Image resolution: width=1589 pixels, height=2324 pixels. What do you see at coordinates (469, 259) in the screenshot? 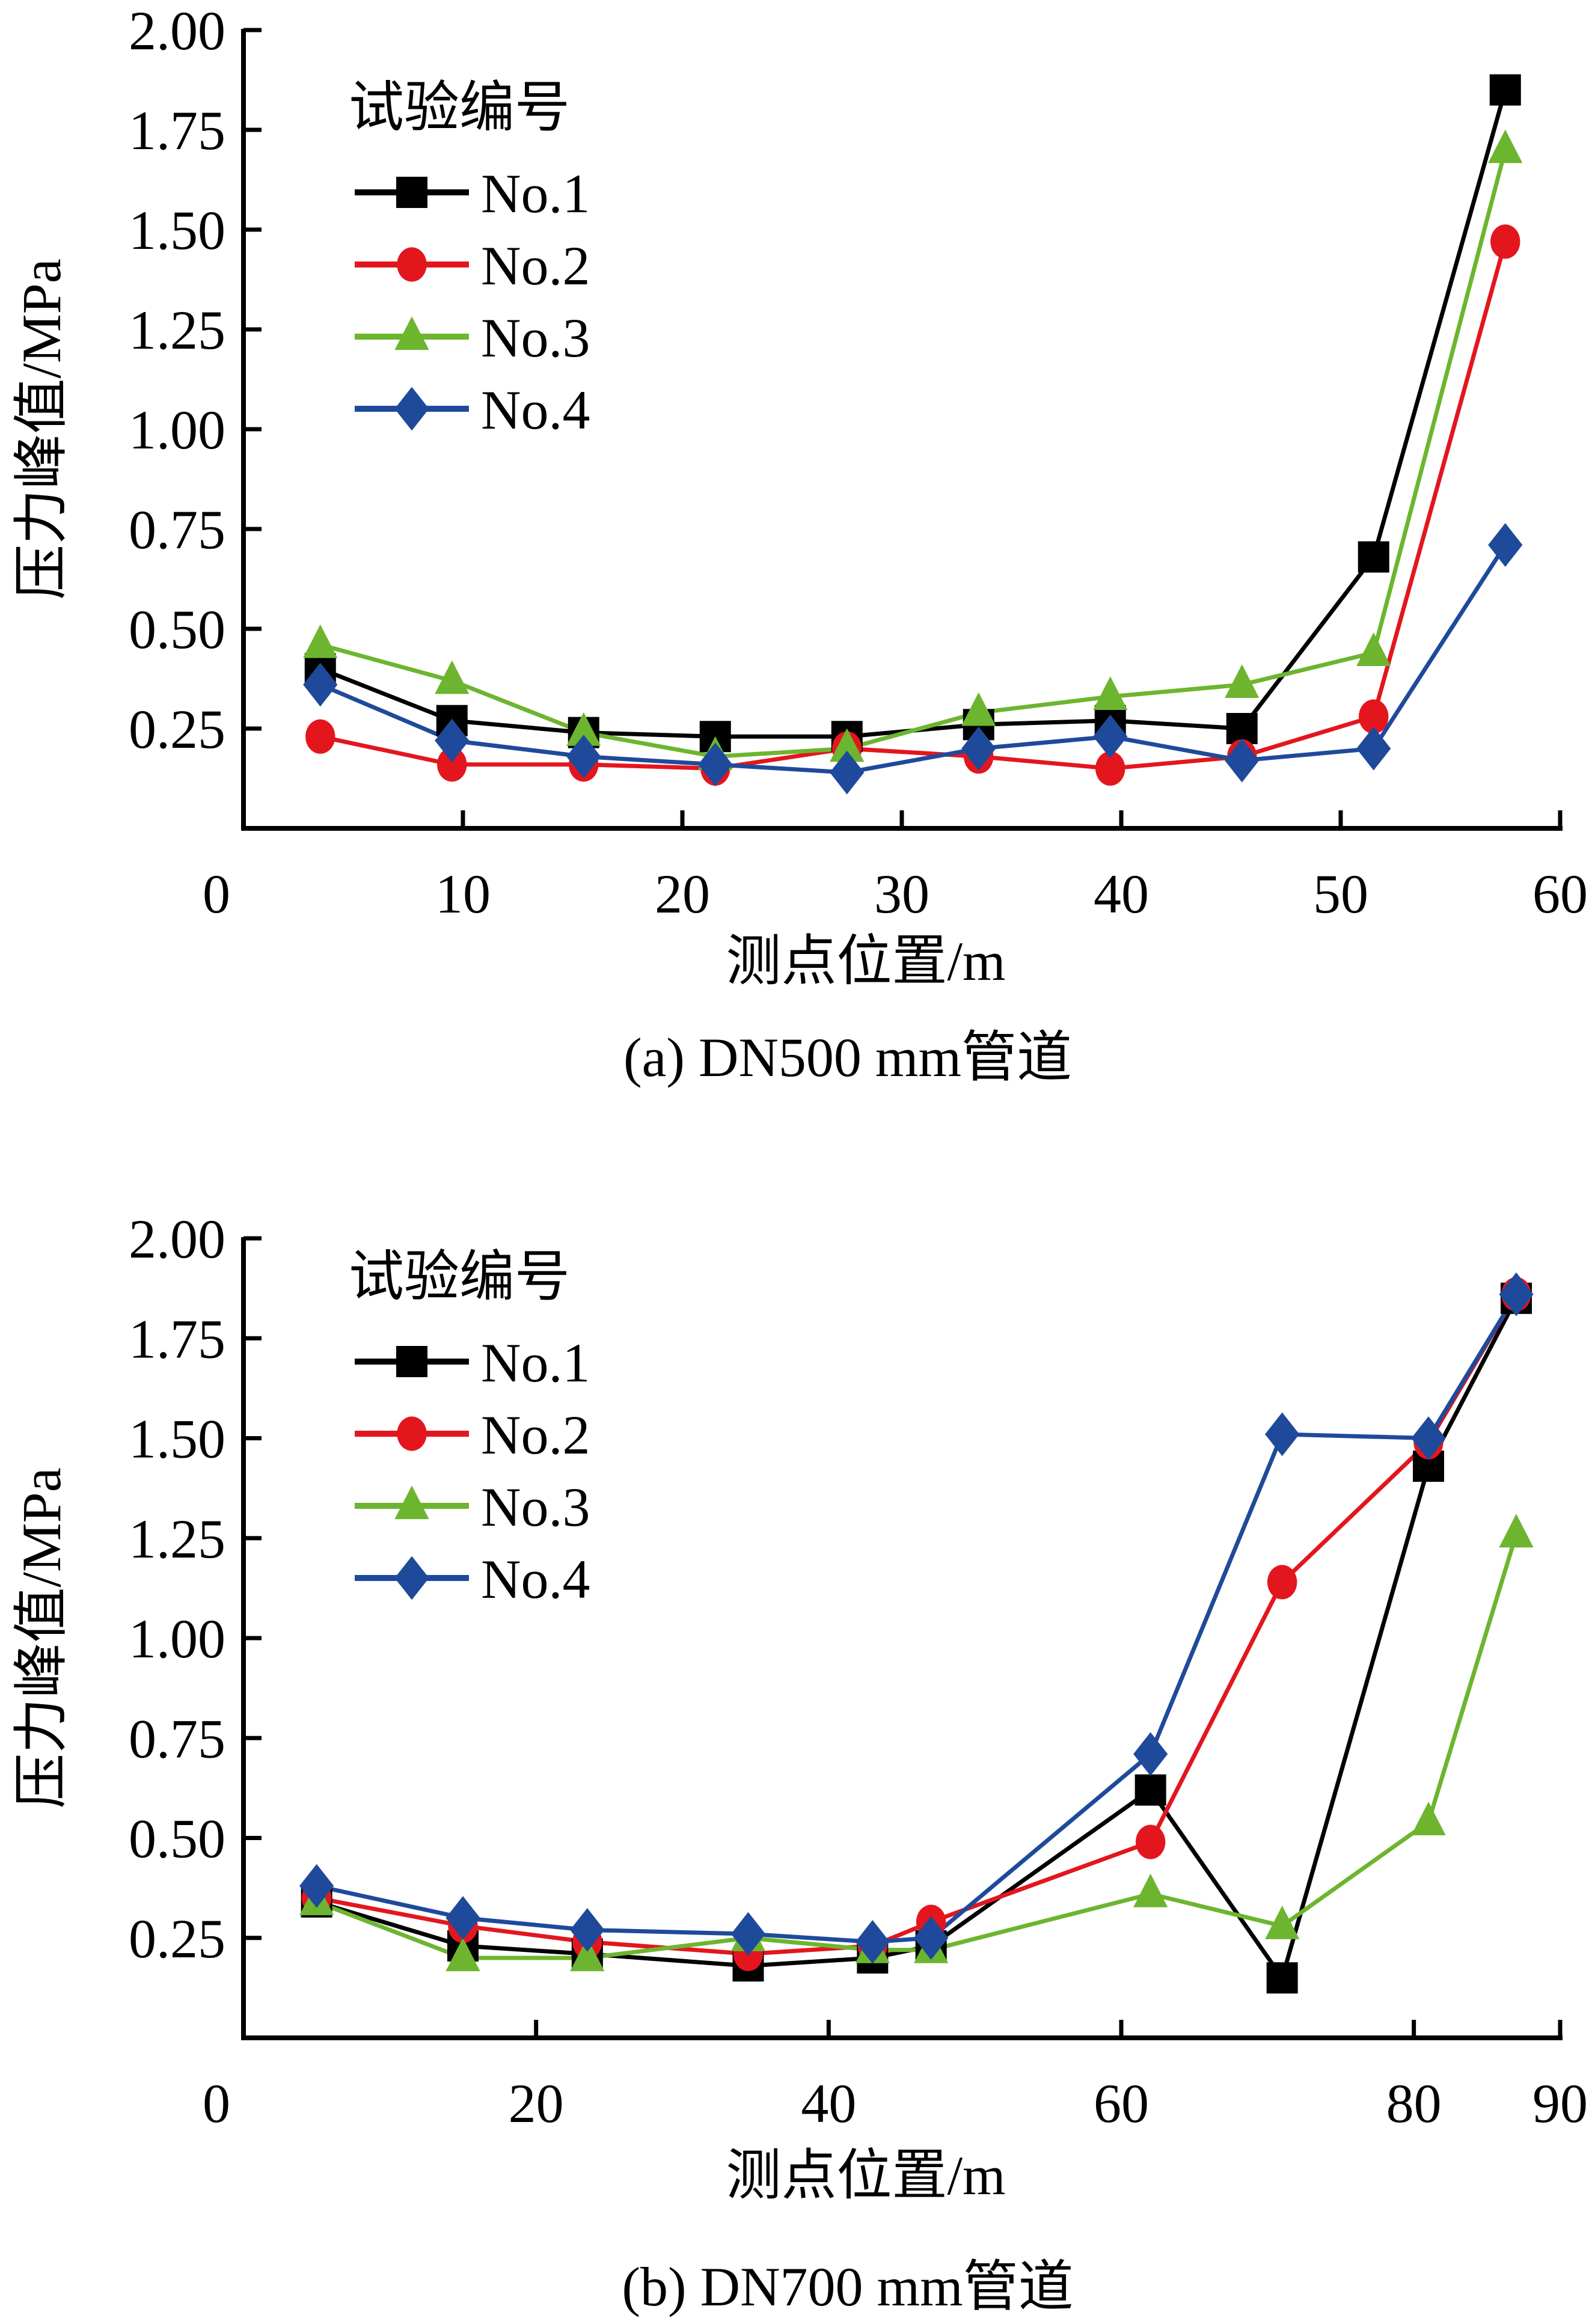
I see `chart-a-legend: 试验编号 No.1 No.2 No.3 No.4` at bounding box center [469, 259].